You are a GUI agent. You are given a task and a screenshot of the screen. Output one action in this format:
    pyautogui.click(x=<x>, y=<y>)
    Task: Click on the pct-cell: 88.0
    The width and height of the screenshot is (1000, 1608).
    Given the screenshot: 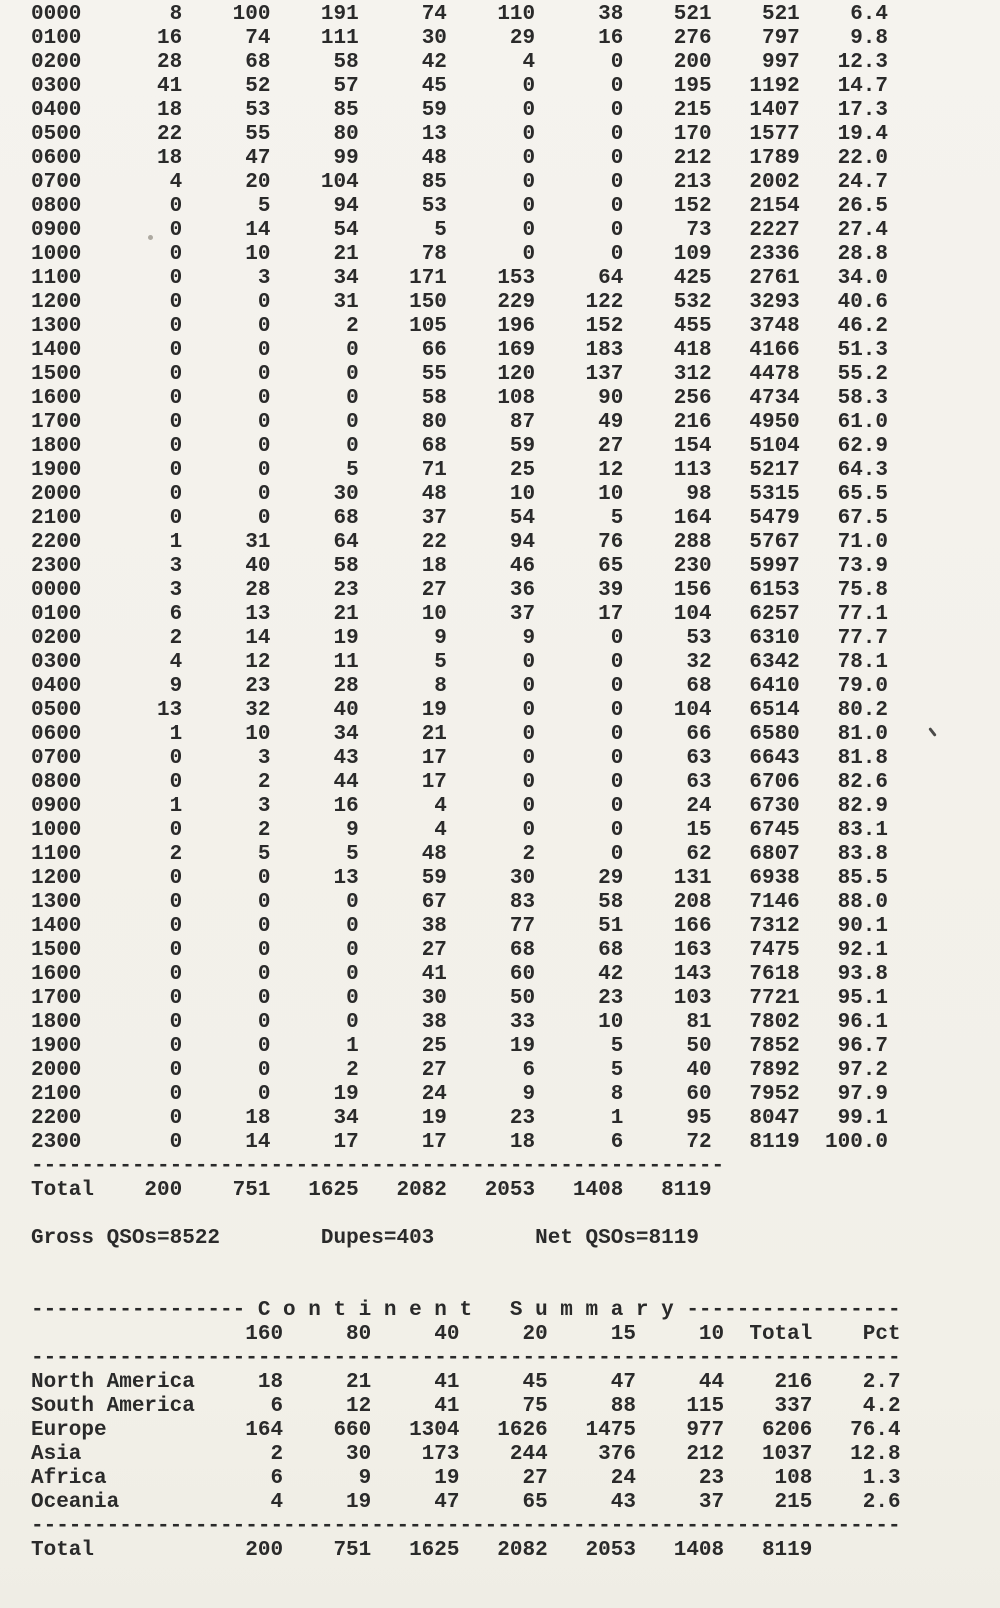 What is the action you would take?
    pyautogui.click(x=843, y=902)
    